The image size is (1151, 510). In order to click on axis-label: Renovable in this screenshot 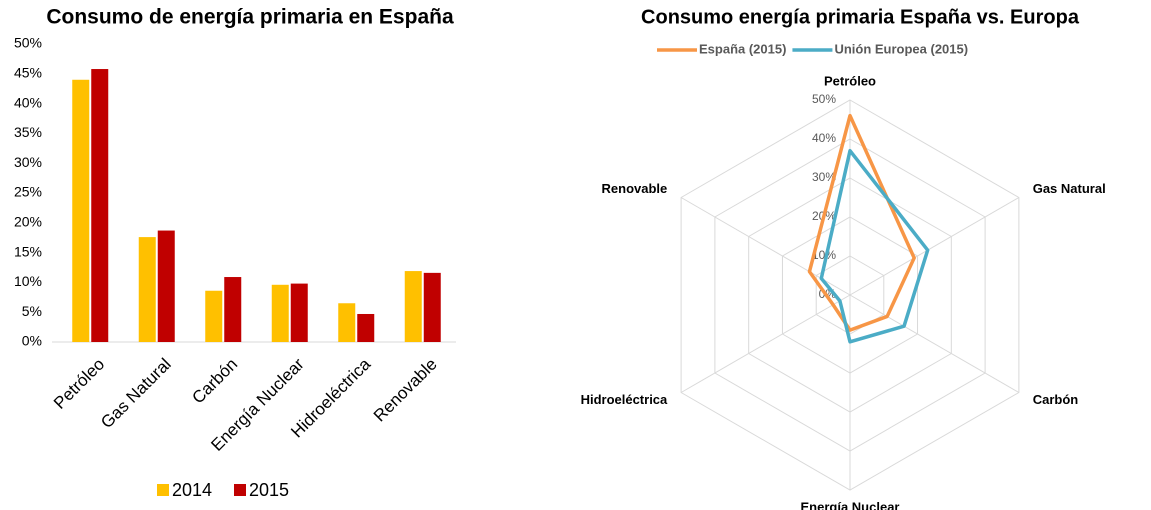, I will do `click(635, 188)`.